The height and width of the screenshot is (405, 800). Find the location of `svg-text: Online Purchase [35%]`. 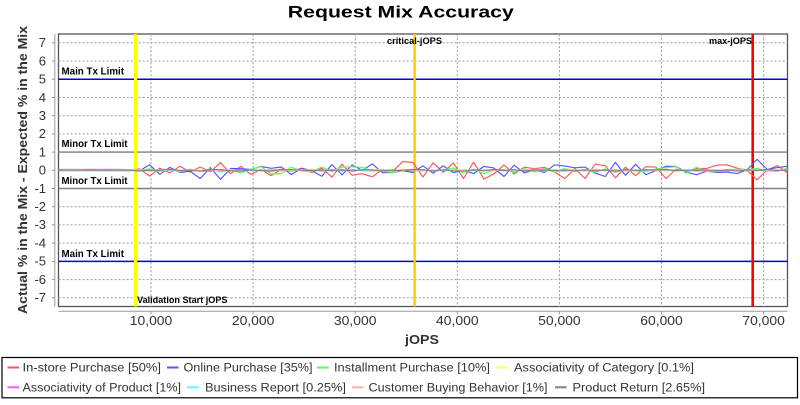

svg-text: Online Purchase [35%] is located at coordinates (248, 369).